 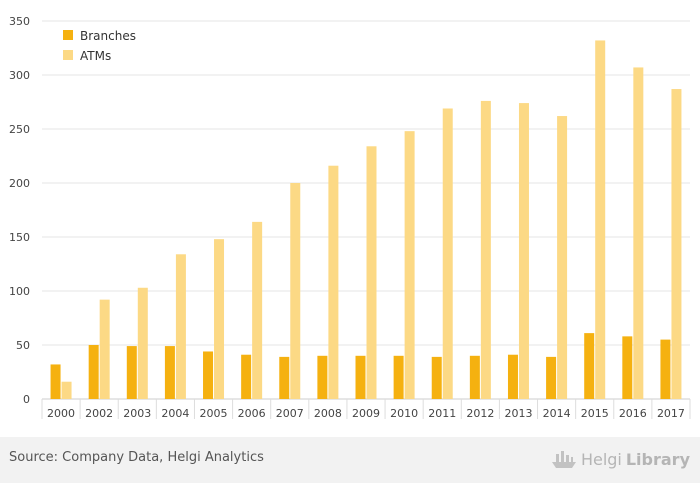 I want to click on y-tick-label: 100, so click(x=19, y=291).